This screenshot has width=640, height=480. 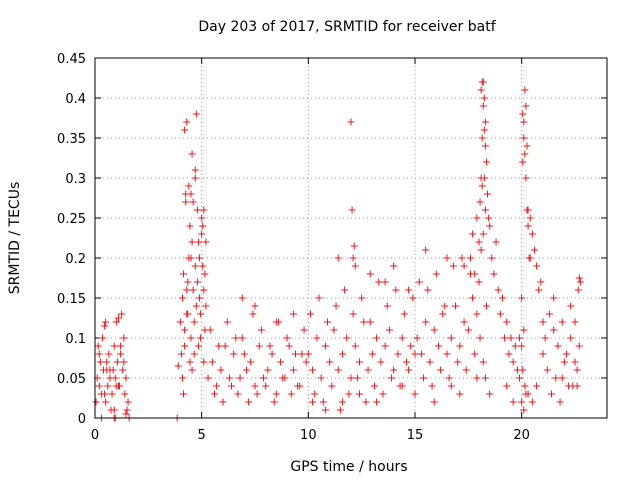 What do you see at coordinates (75, 179) in the screenshot?
I see `y-tick-label: 0.3` at bounding box center [75, 179].